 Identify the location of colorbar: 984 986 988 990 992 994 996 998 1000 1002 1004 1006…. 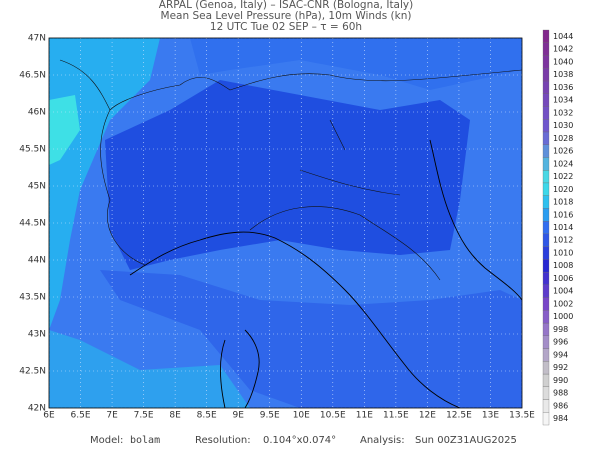
(557, 227).